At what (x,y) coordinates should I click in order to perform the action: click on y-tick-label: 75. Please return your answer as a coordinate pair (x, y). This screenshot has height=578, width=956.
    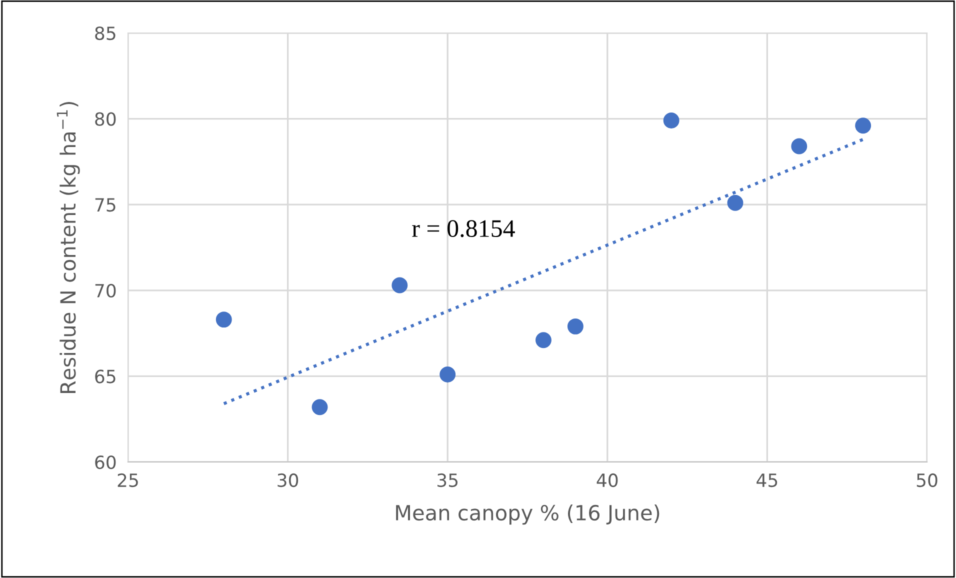
    Looking at the image, I should click on (105, 205).